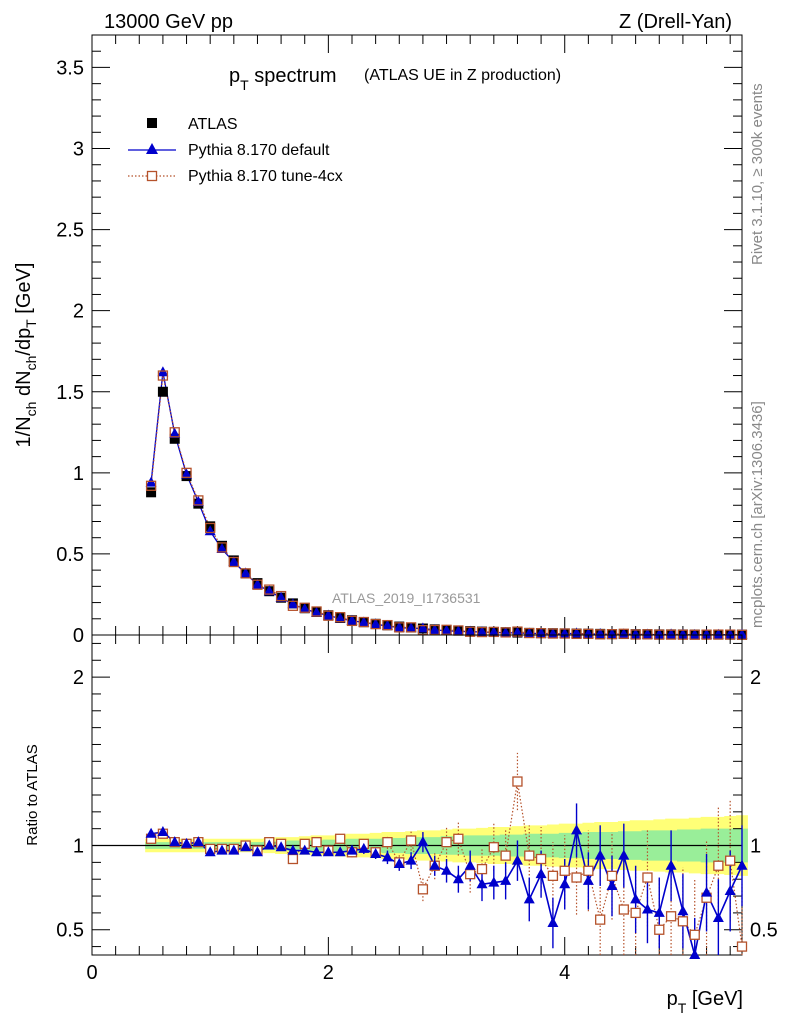  What do you see at coordinates (70, 393) in the screenshot?
I see `main-ytick-label: 1.5` at bounding box center [70, 393].